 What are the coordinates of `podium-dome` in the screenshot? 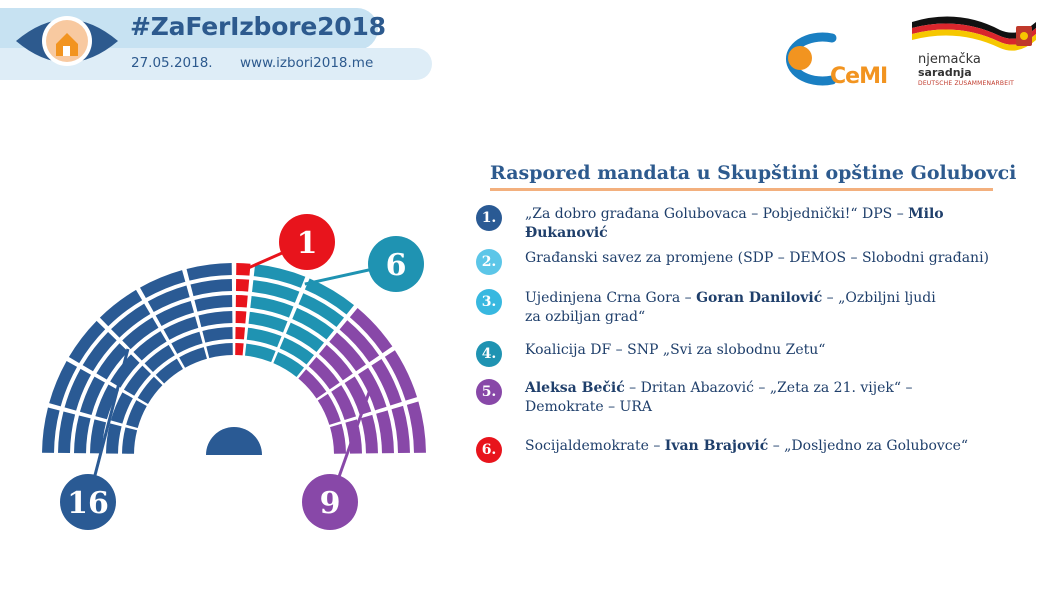 It's located at (234, 441).